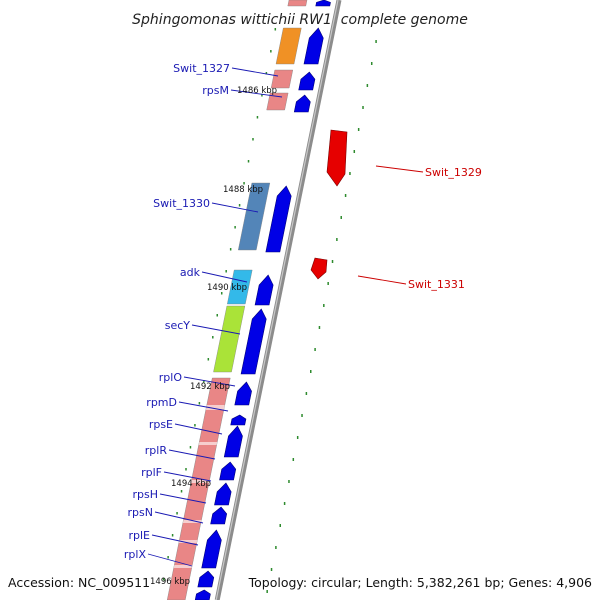 The width and height of the screenshot is (600, 600). Describe the element at coordinates (329, 204) in the screenshot. I see `reverse-genes` at that location.